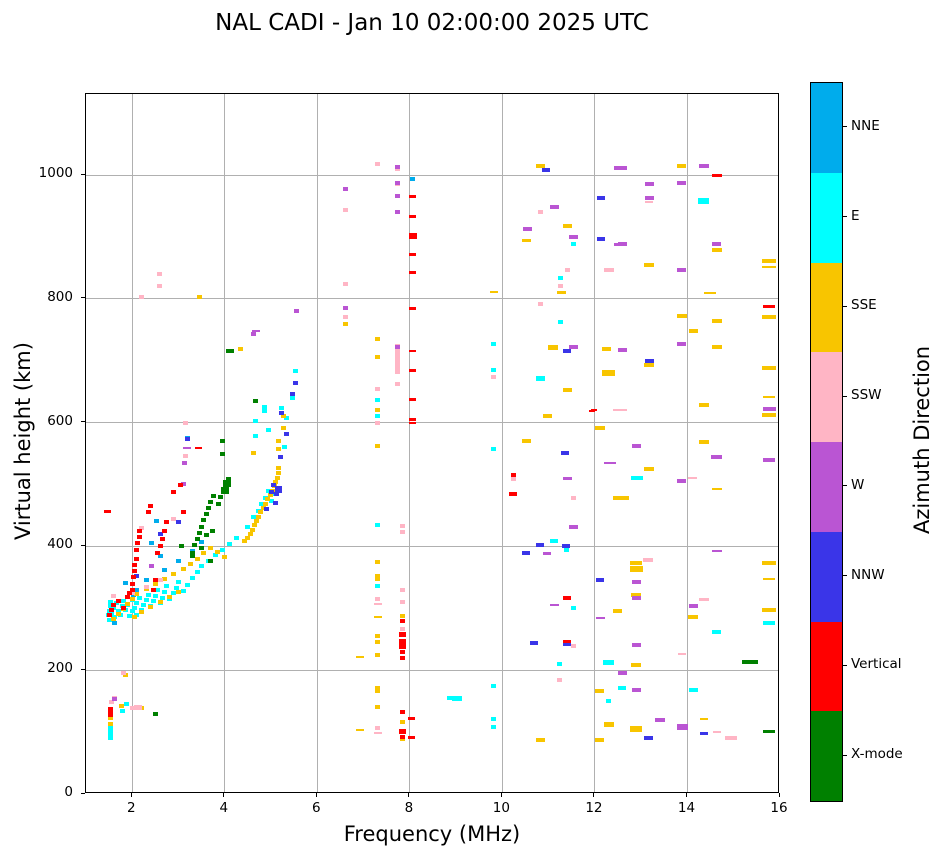 Image resolution: width=951 pixels, height=856 pixels. Describe the element at coordinates (55, 173) in the screenshot. I see `y-tick-label: 1000` at that location.